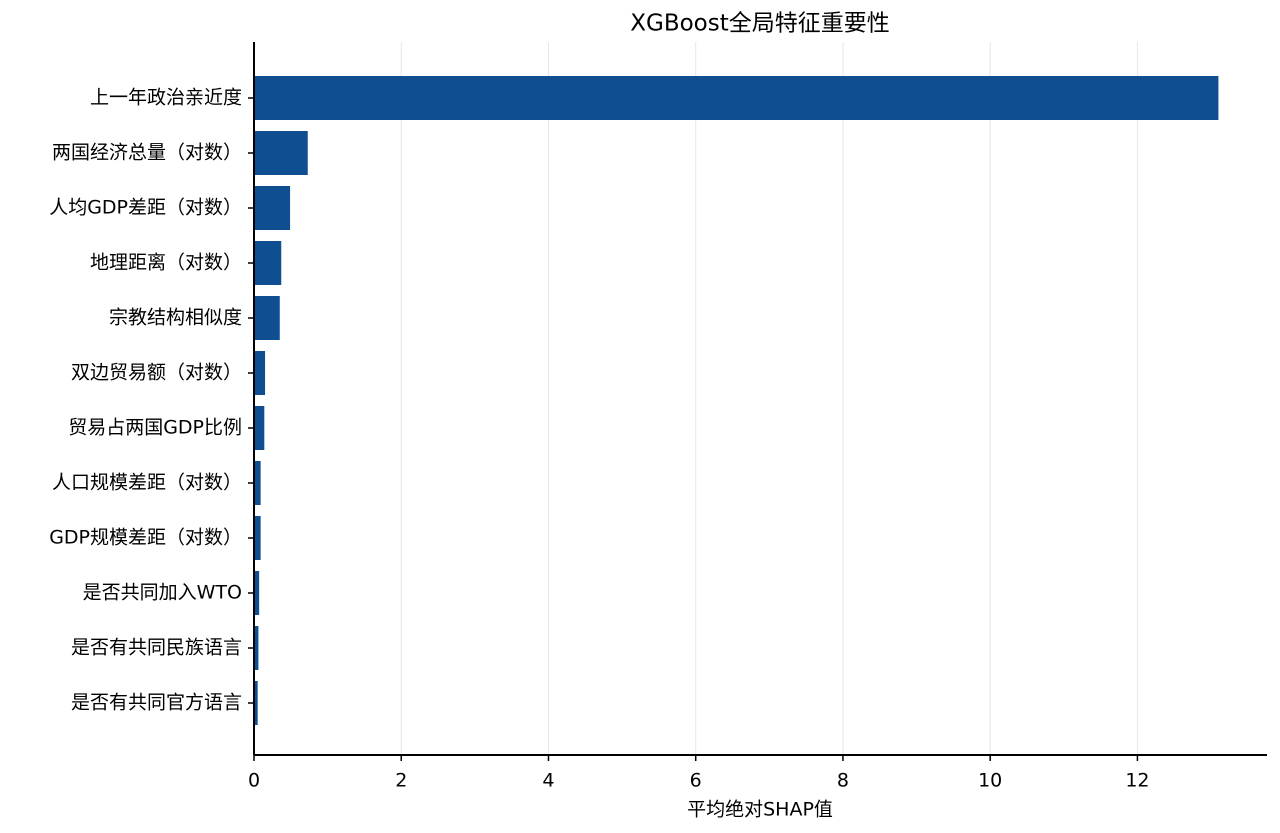 The height and width of the screenshot is (833, 1280). What do you see at coordinates (1137, 781) in the screenshot?
I see `x-tick-label: 12` at bounding box center [1137, 781].